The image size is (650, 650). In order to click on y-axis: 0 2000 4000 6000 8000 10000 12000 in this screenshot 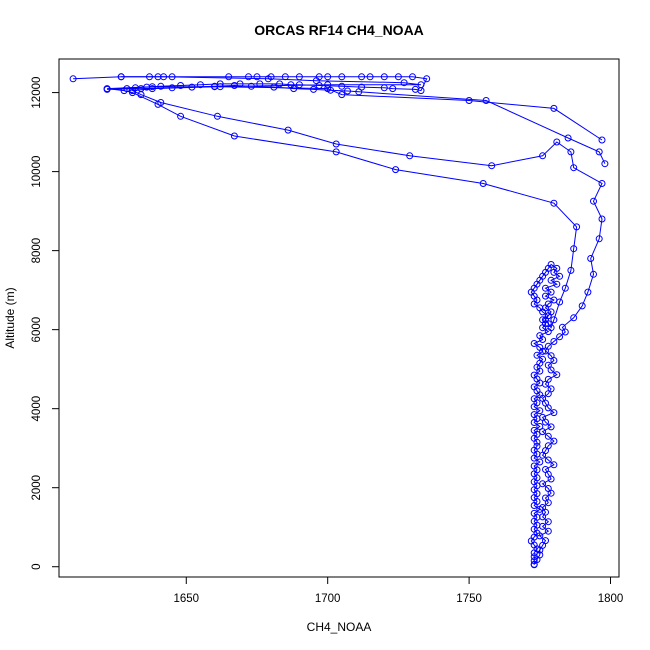, I will do `click(45, 323)`.